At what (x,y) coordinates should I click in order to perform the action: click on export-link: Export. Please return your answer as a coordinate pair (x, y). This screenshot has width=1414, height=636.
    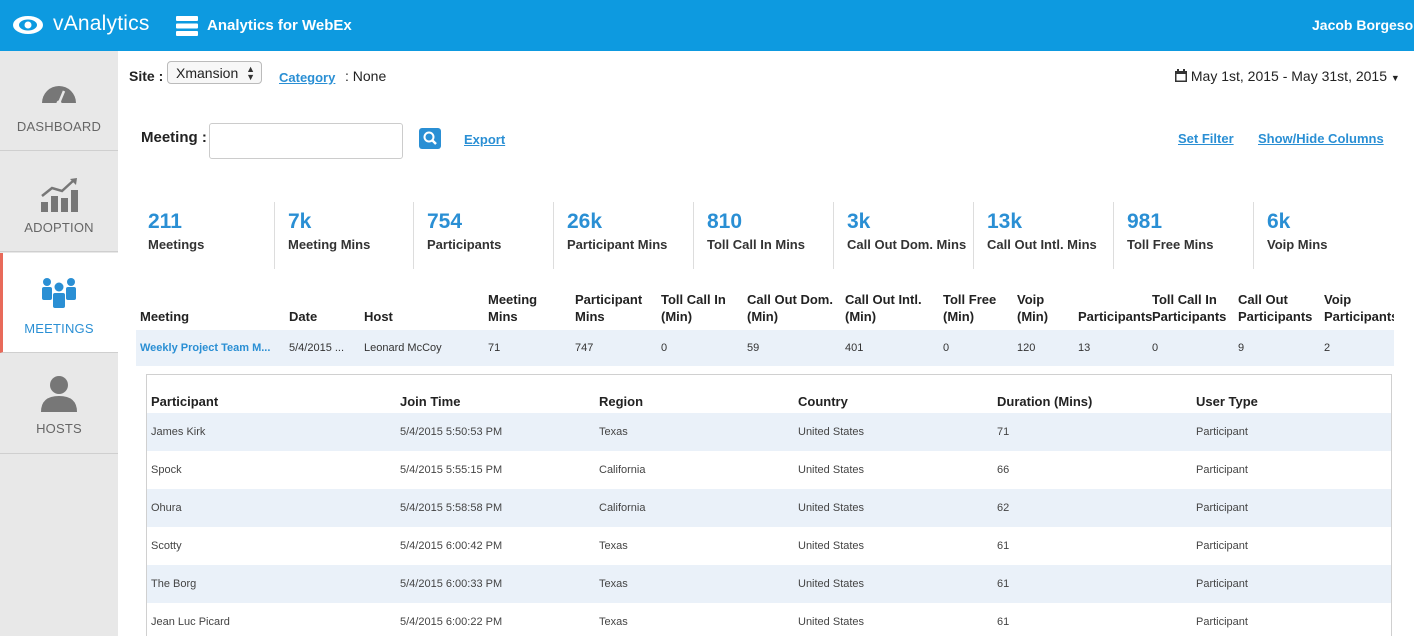
    Looking at the image, I should click on (485, 139).